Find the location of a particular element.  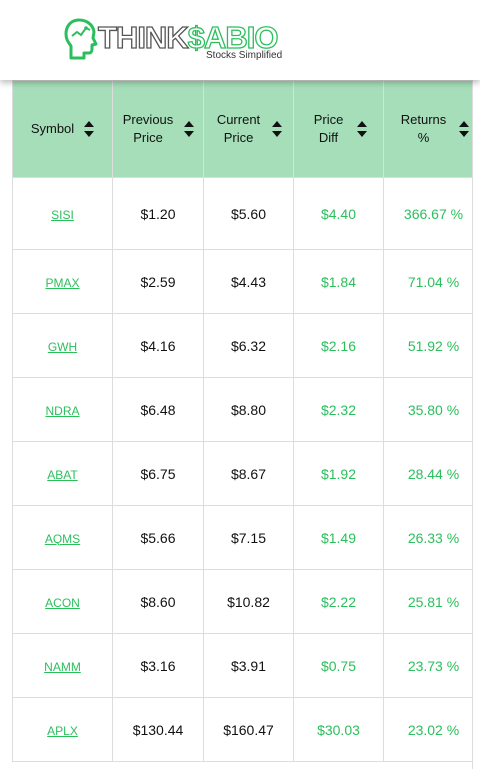

current-price-cell: $8.80 is located at coordinates (248, 409).